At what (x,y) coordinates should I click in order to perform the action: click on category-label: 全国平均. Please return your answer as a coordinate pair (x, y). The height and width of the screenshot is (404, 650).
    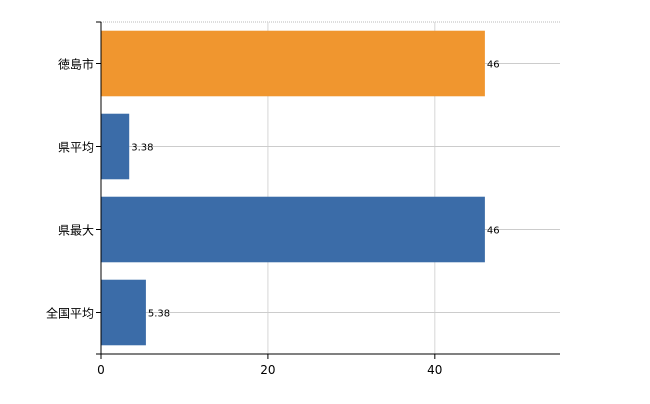
    Looking at the image, I should click on (70, 313).